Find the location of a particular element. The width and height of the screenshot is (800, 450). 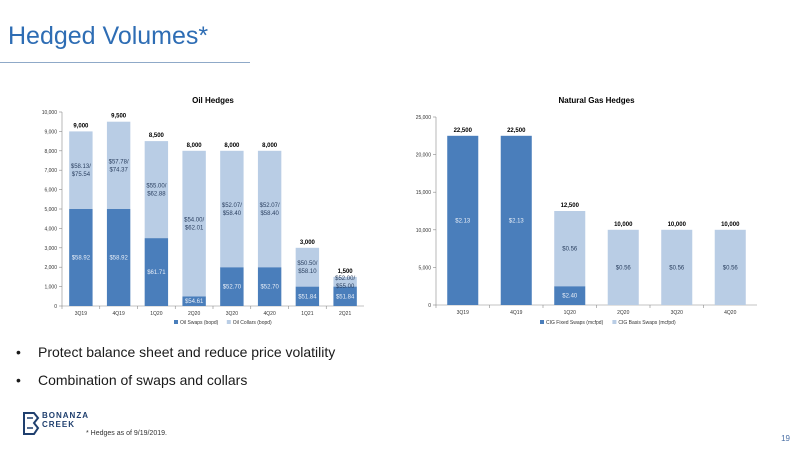

y-tick-label: 5,000 is located at coordinates (424, 268).